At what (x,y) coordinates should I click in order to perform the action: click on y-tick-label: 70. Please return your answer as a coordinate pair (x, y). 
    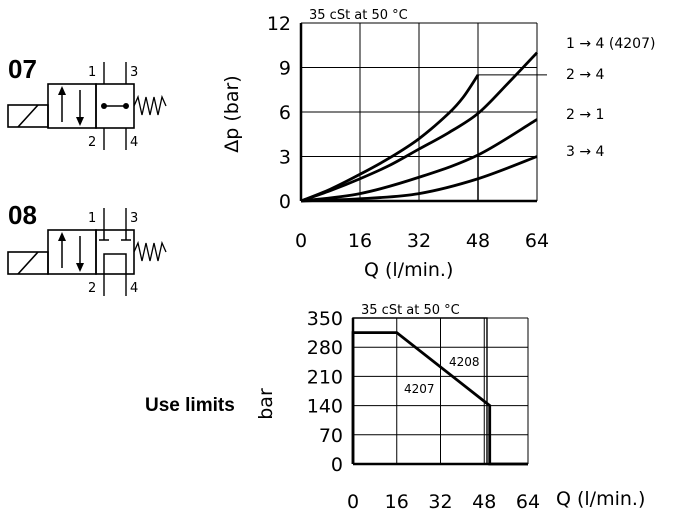
    Looking at the image, I should click on (331, 436).